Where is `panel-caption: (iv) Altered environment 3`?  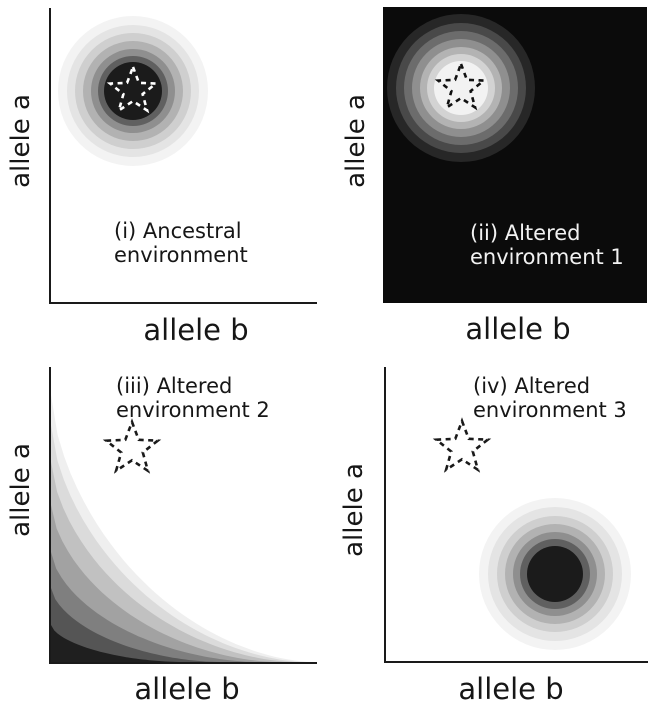
panel-caption: (iv) Altered environment 3 is located at coordinates (550, 398).